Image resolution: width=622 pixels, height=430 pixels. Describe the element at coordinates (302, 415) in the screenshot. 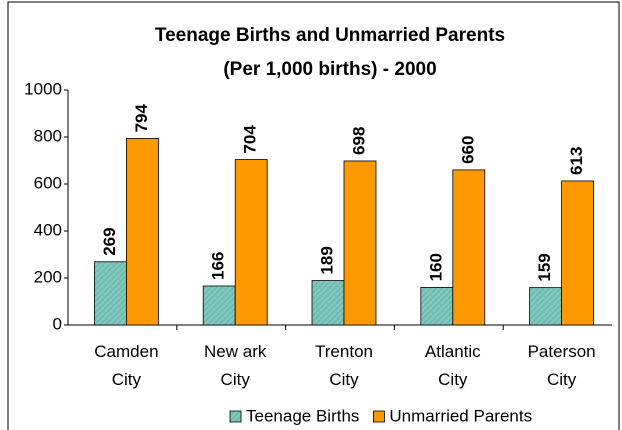

I see `legend-label: Teenage Births` at that location.